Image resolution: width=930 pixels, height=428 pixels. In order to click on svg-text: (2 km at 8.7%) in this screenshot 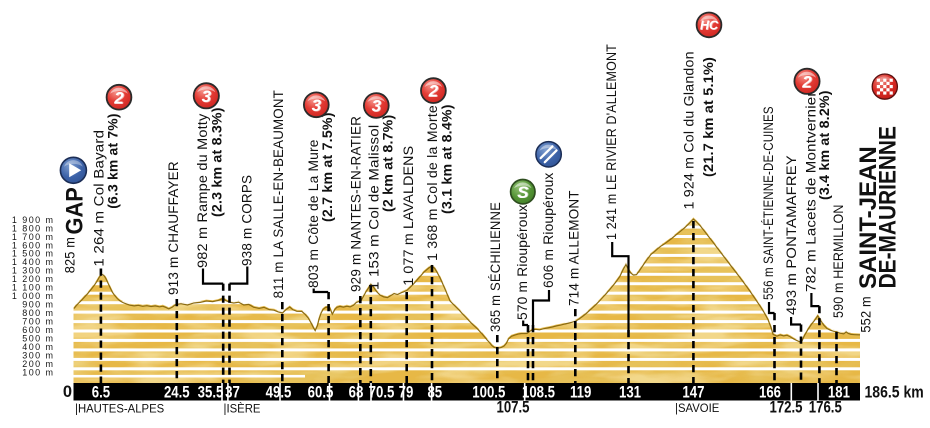, I will do `click(389, 163)`.